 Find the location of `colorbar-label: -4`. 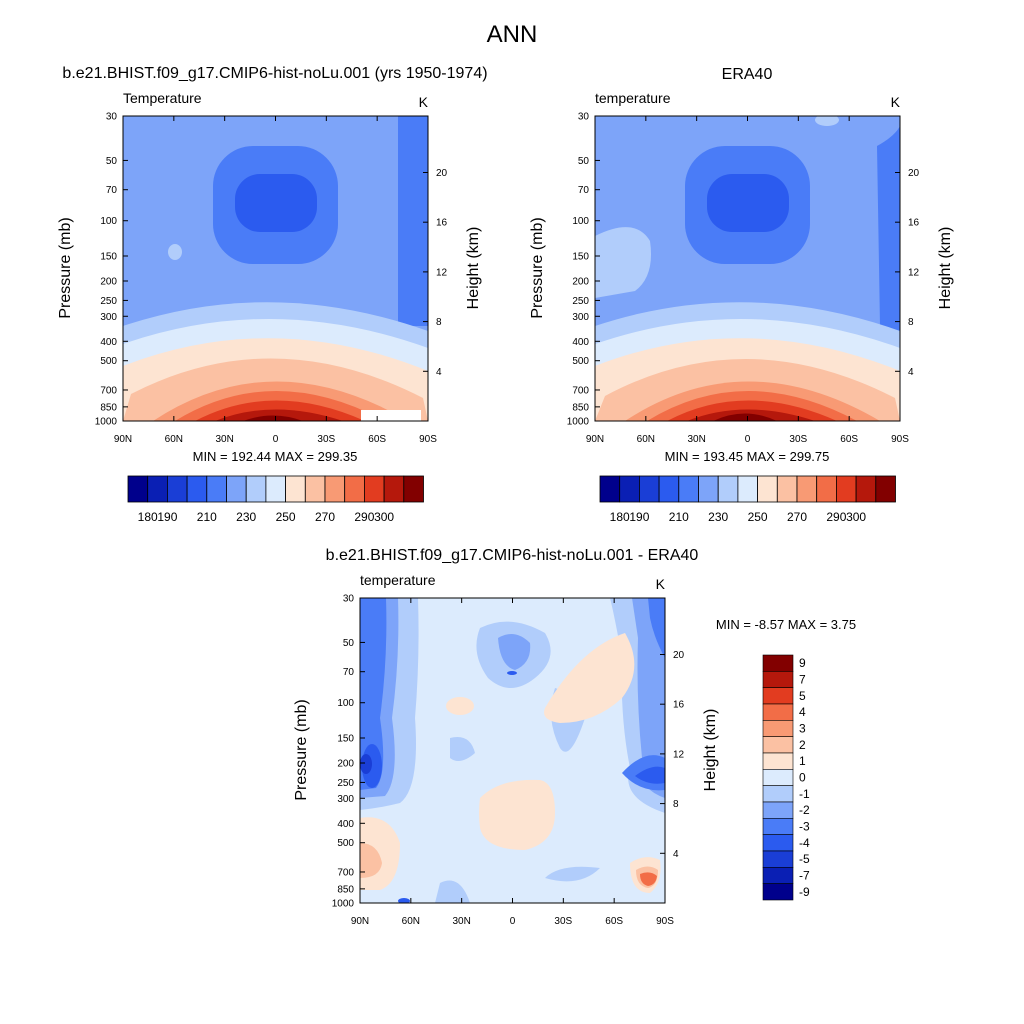

colorbar-label: -4 is located at coordinates (804, 843).